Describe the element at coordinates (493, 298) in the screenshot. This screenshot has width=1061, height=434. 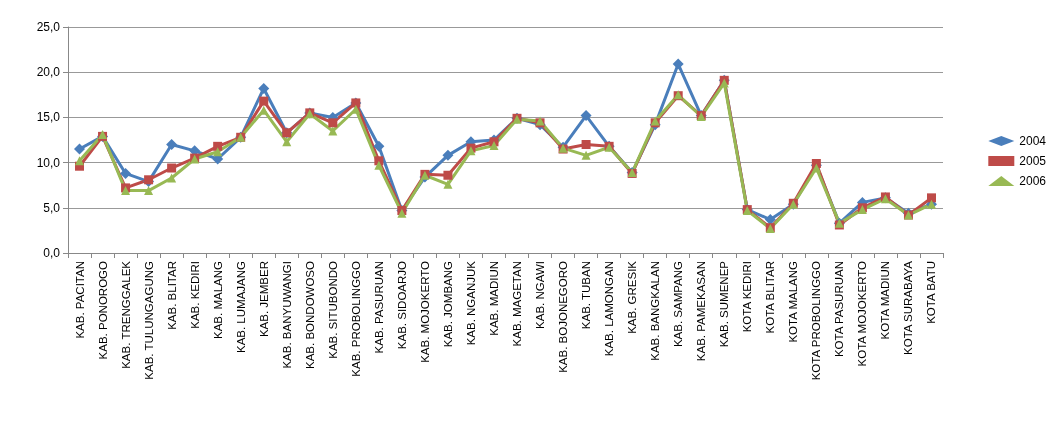
I see `x-tick-label: KAB. MADIUN` at that location.